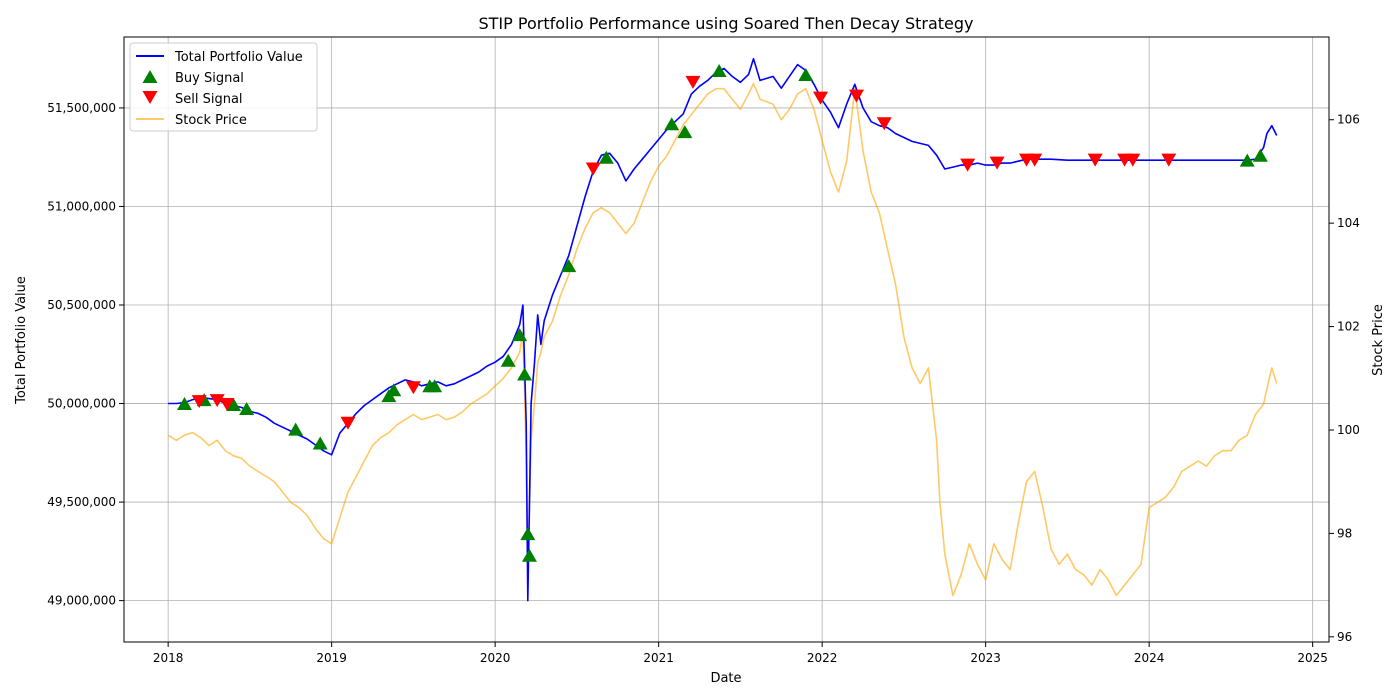 This screenshot has width=1400, height=700. I want to click on right-axis-label: Stock Price, so click(1378, 340).